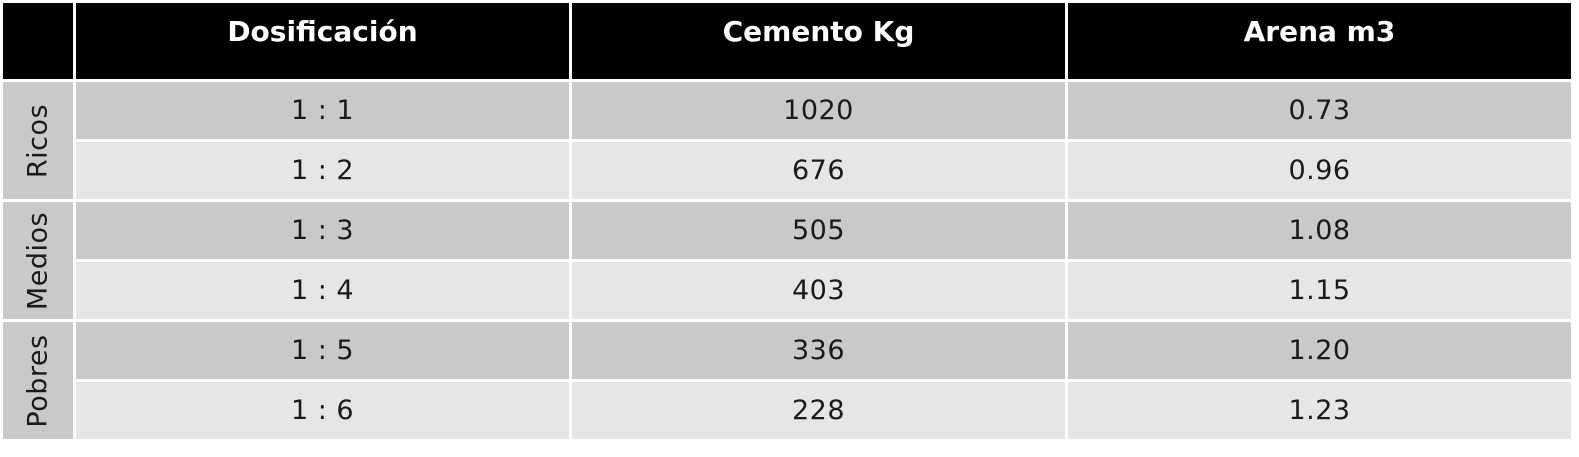  Describe the element at coordinates (818, 230) in the screenshot. I see `cell-cemento: 505` at that location.